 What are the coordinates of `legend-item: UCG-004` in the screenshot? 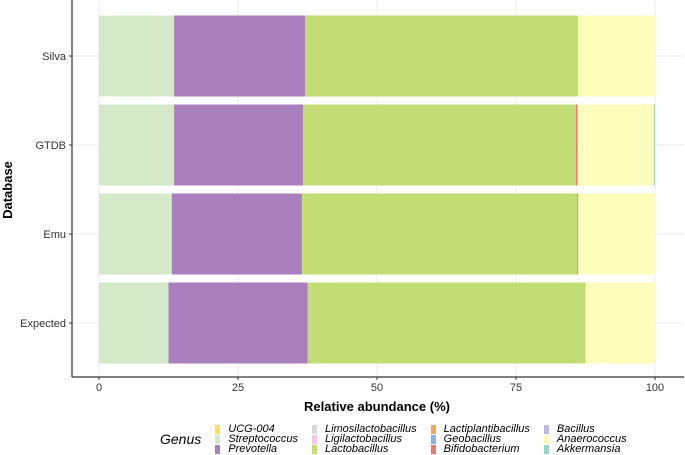 It's located at (256, 429).